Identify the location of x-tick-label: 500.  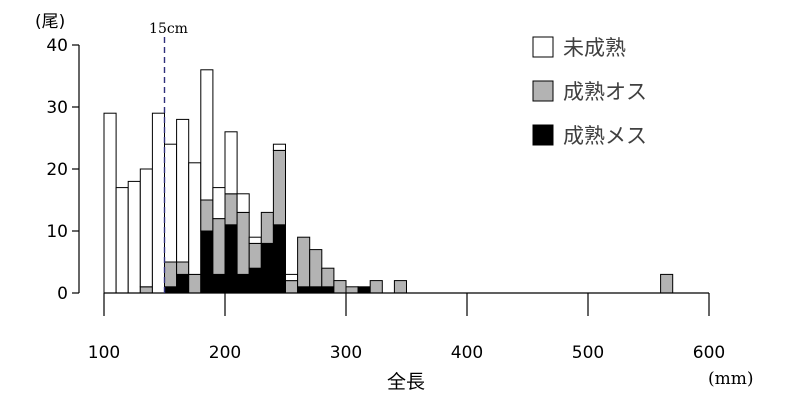
(588, 353).